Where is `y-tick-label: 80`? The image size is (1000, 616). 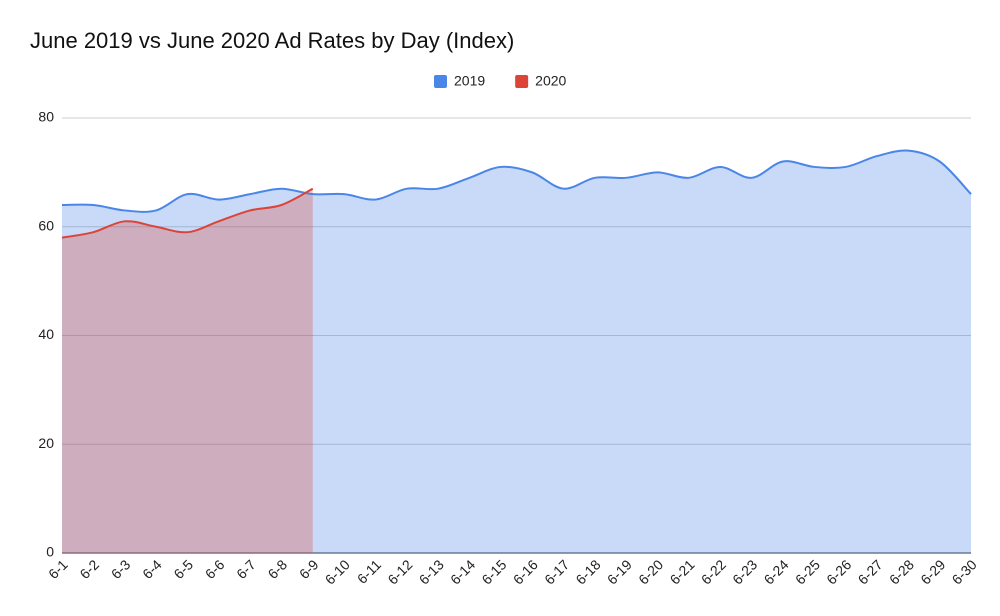 y-tick-label: 80 is located at coordinates (46, 117).